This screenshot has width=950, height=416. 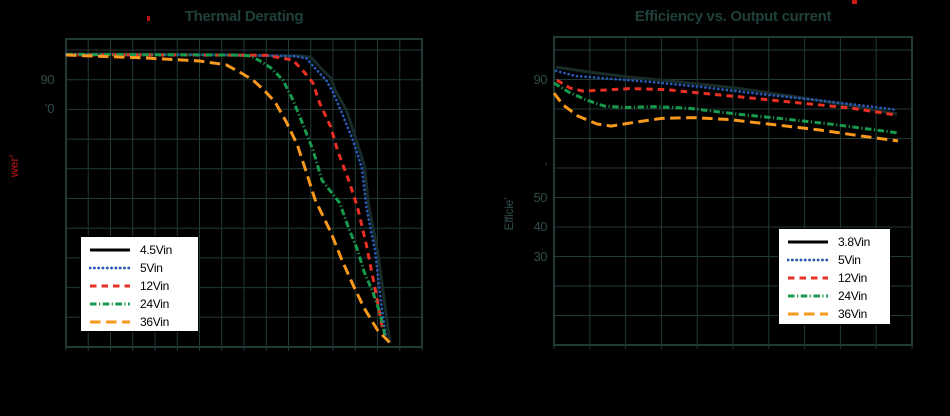 What do you see at coordinates (808, 242) in the screenshot?
I see `3.8Vin-legend-swatch` at bounding box center [808, 242].